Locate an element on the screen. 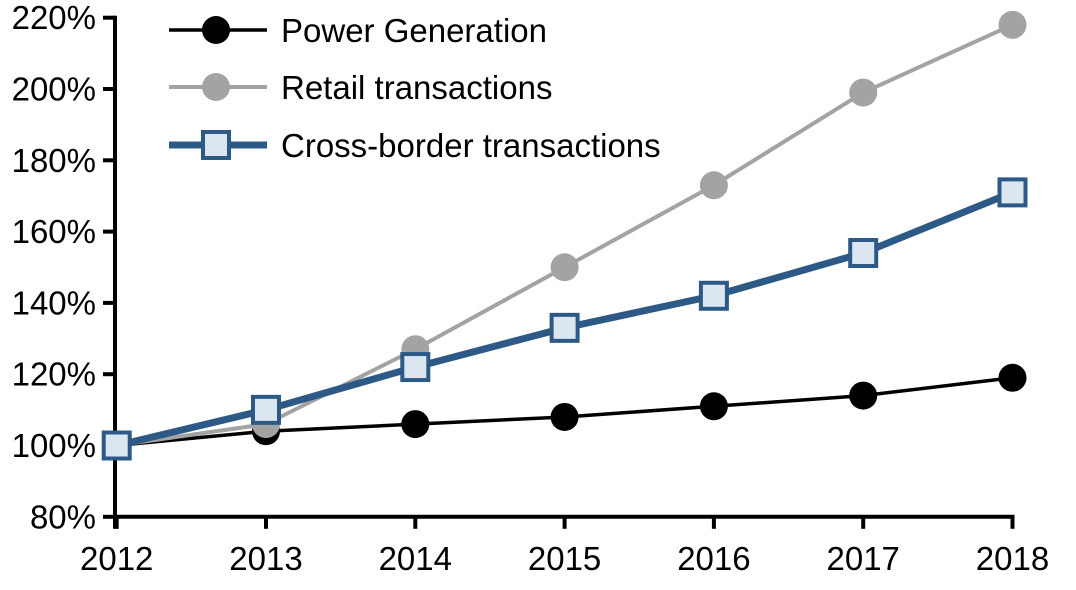 This screenshot has width=1076, height=590. x-tick-label: 2015 is located at coordinates (564, 558).